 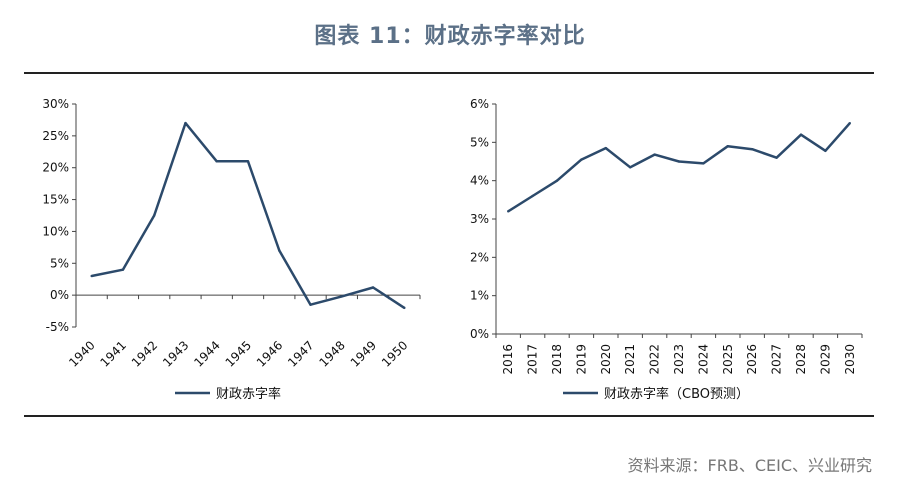 I want to click on x-tick-label: 2016, so click(x=508, y=359).